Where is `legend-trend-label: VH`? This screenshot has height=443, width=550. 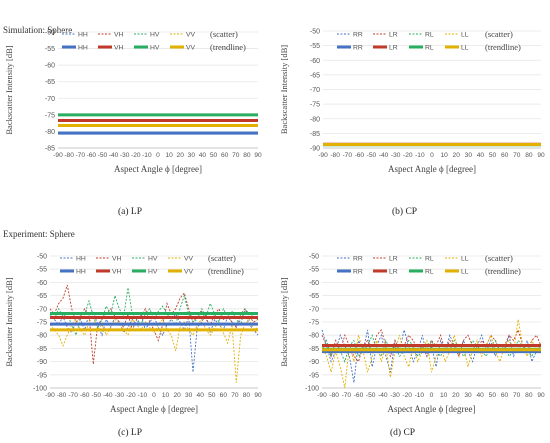 legend-trend-label: VH is located at coordinates (117, 272).